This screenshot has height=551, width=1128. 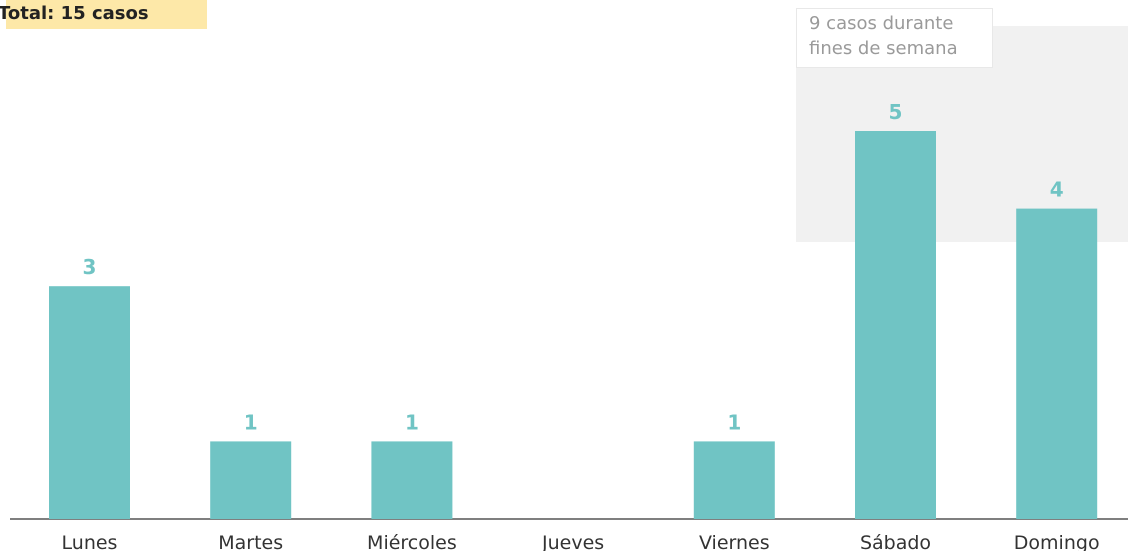 I want to click on total-badge: Total: 15 casos, so click(x=103, y=14).